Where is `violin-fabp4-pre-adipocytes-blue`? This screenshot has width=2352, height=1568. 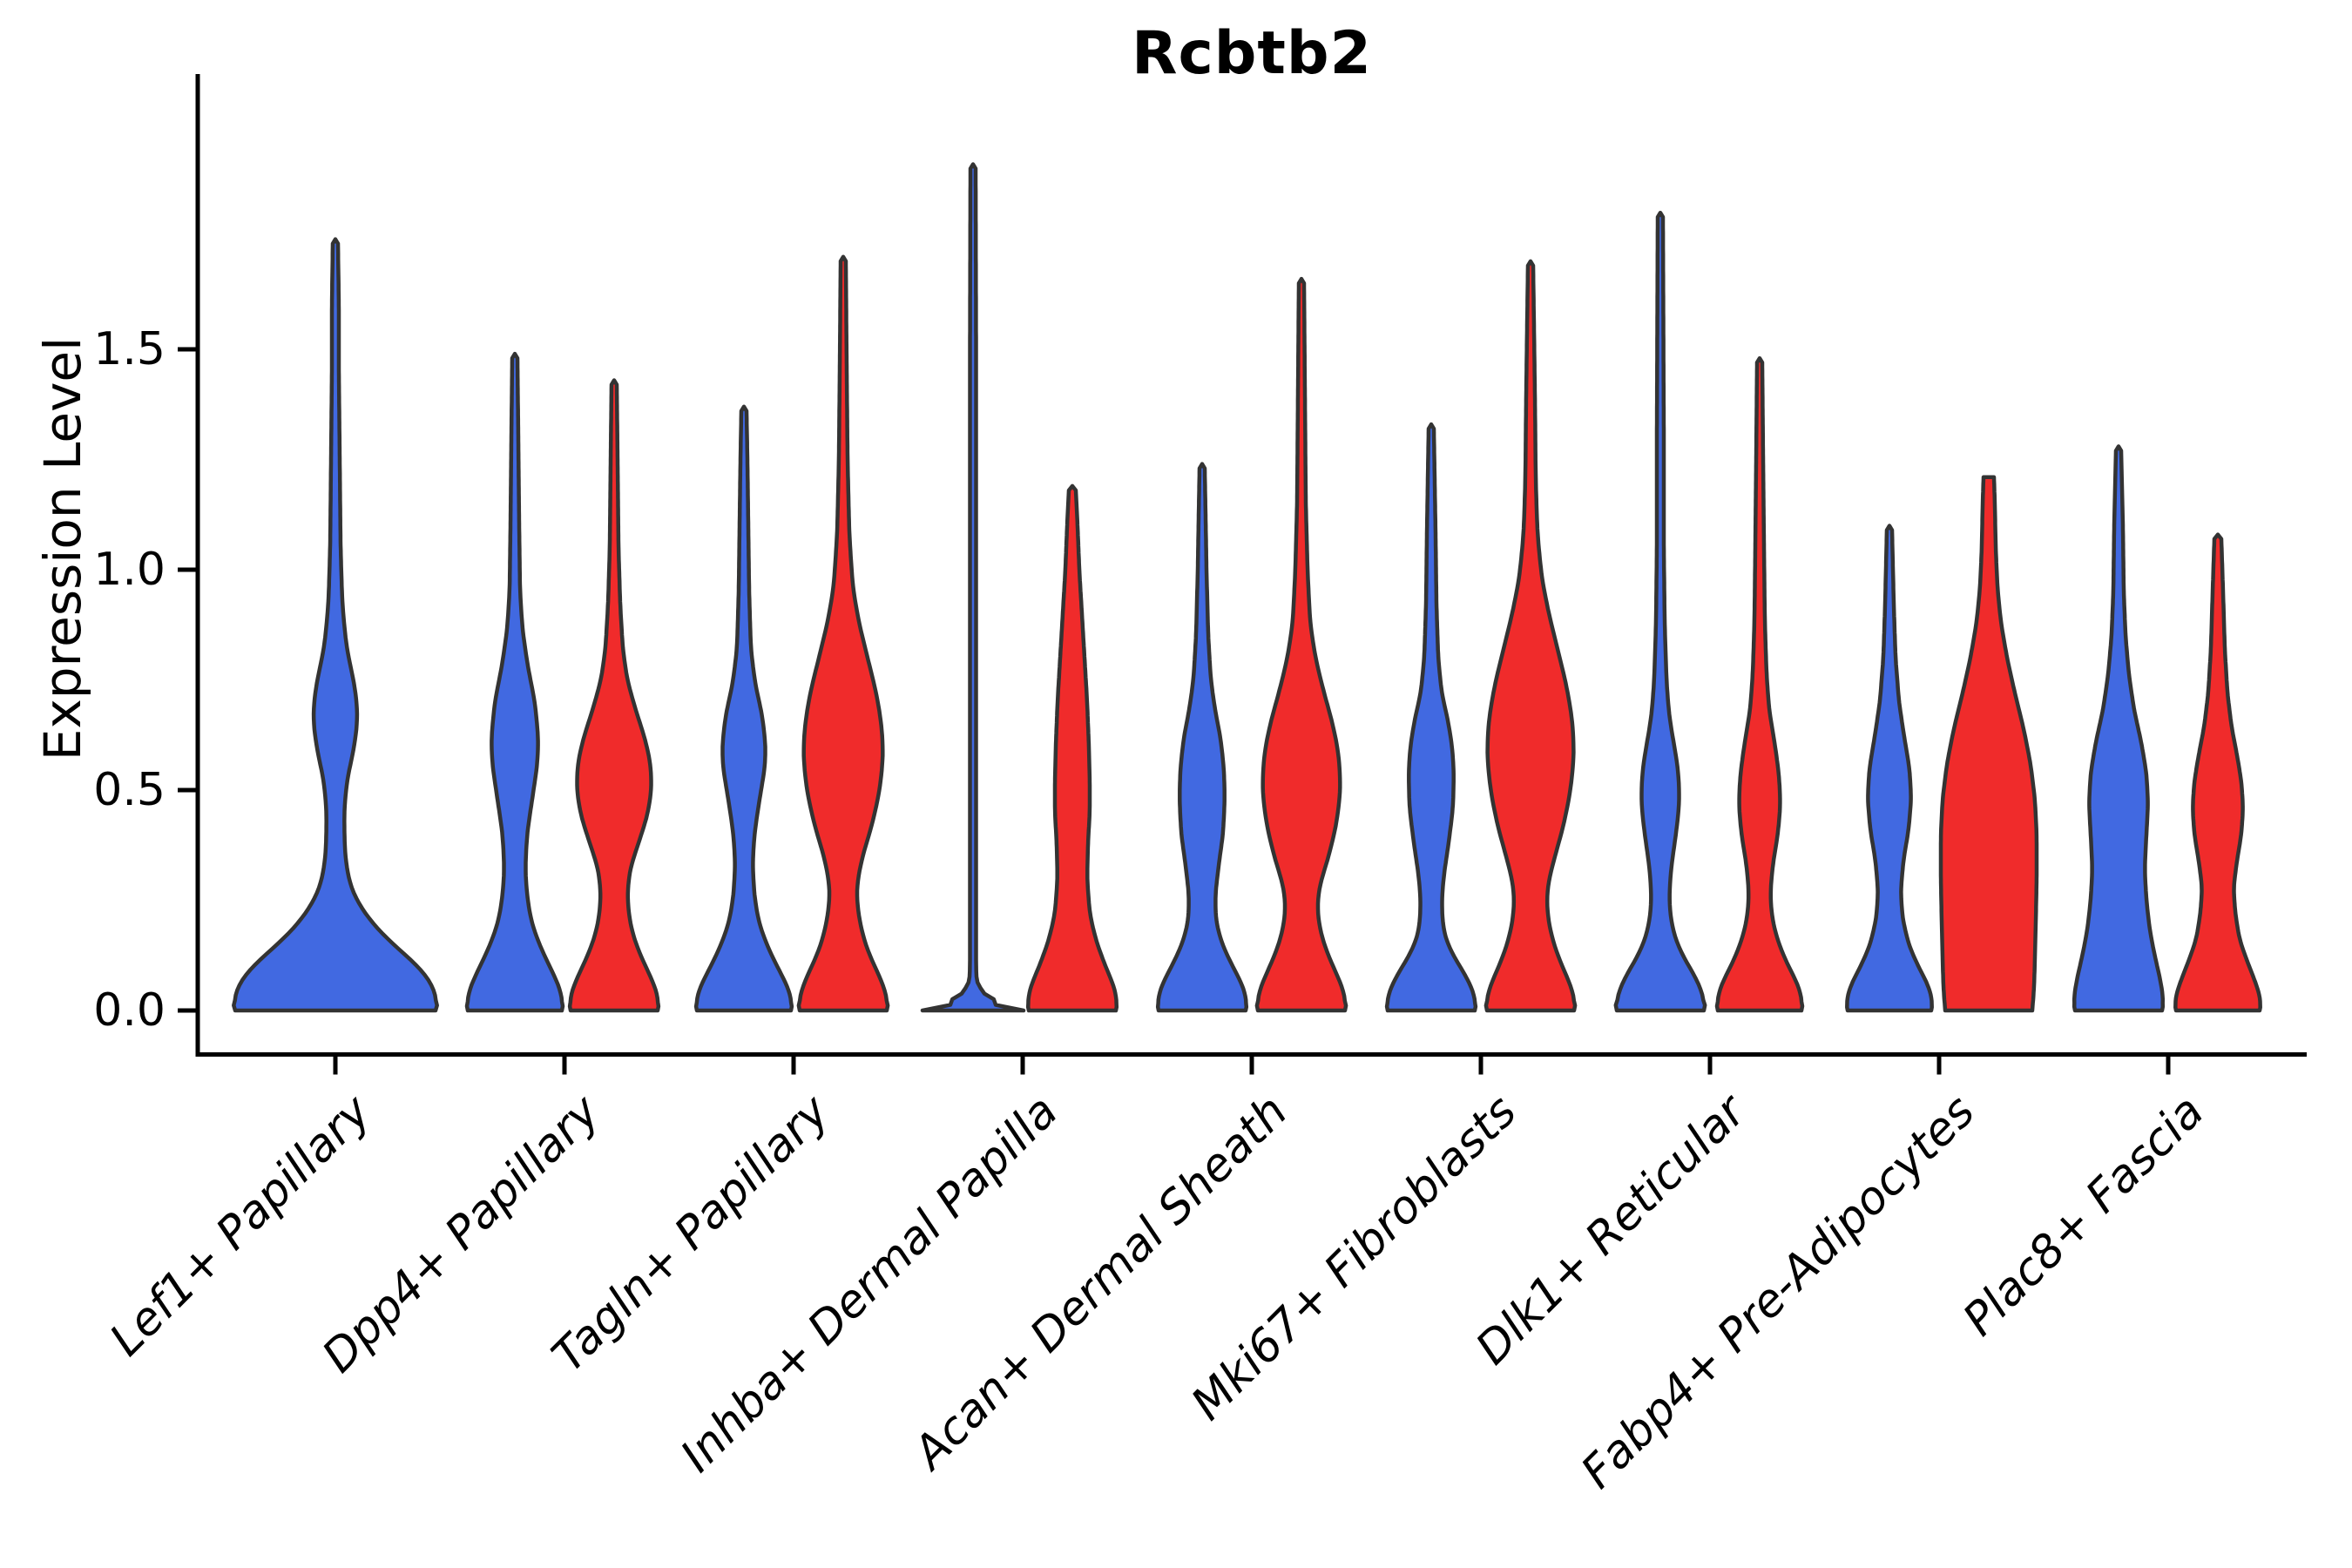
violin-fabp4-pre-adipocytes-blue is located at coordinates (1890, 768).